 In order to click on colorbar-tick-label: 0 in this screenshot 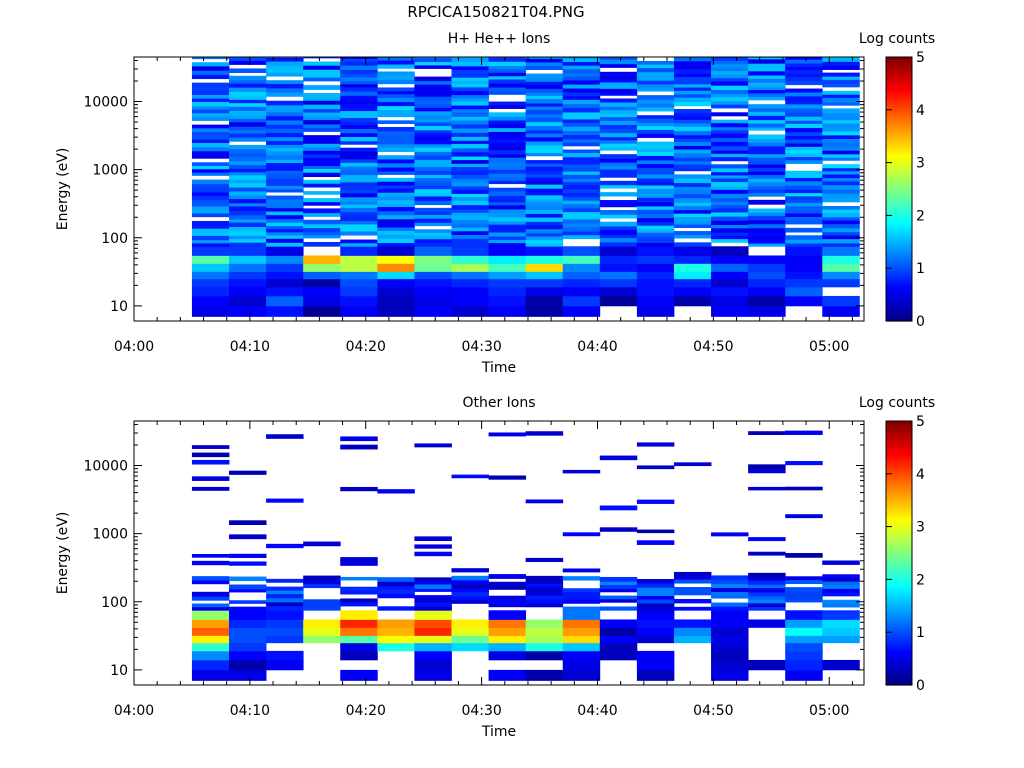, I will do `click(920, 686)`.